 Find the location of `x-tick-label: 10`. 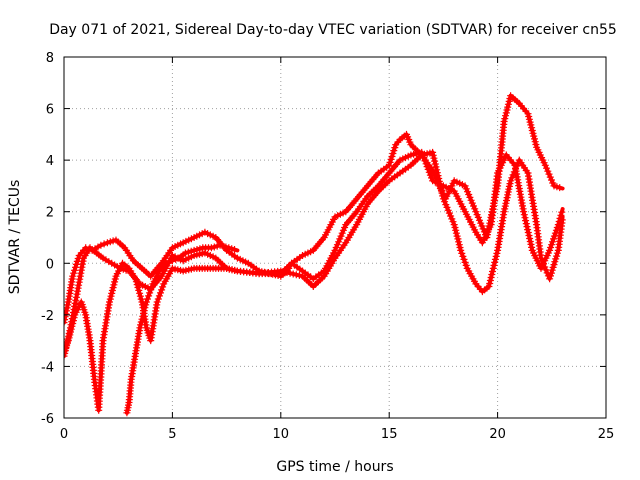

x-tick-label: 10 is located at coordinates (281, 434).